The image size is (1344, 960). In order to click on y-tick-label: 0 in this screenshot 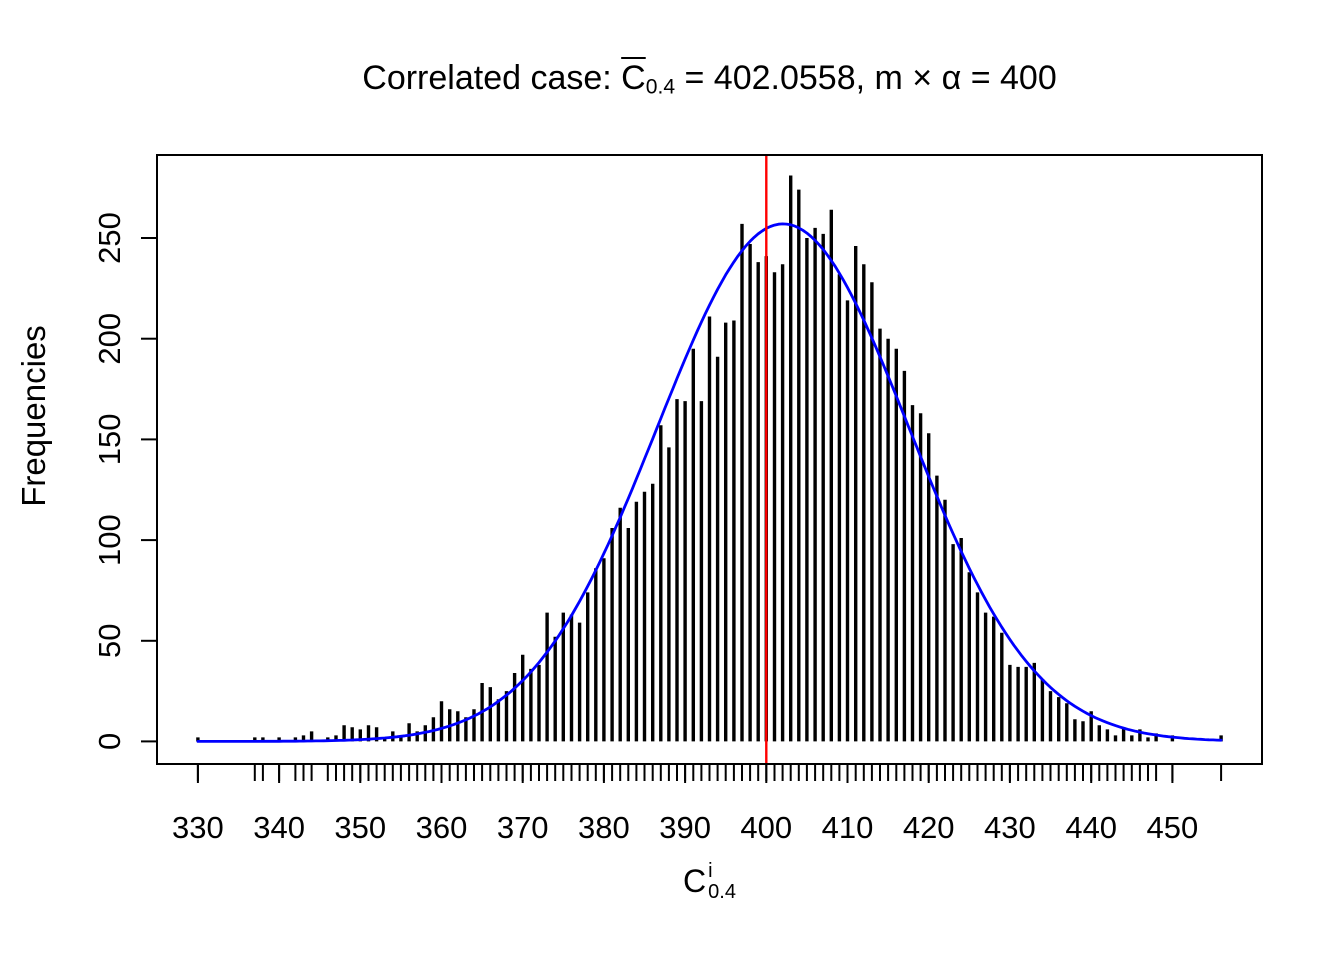, I will do `click(109, 741)`.